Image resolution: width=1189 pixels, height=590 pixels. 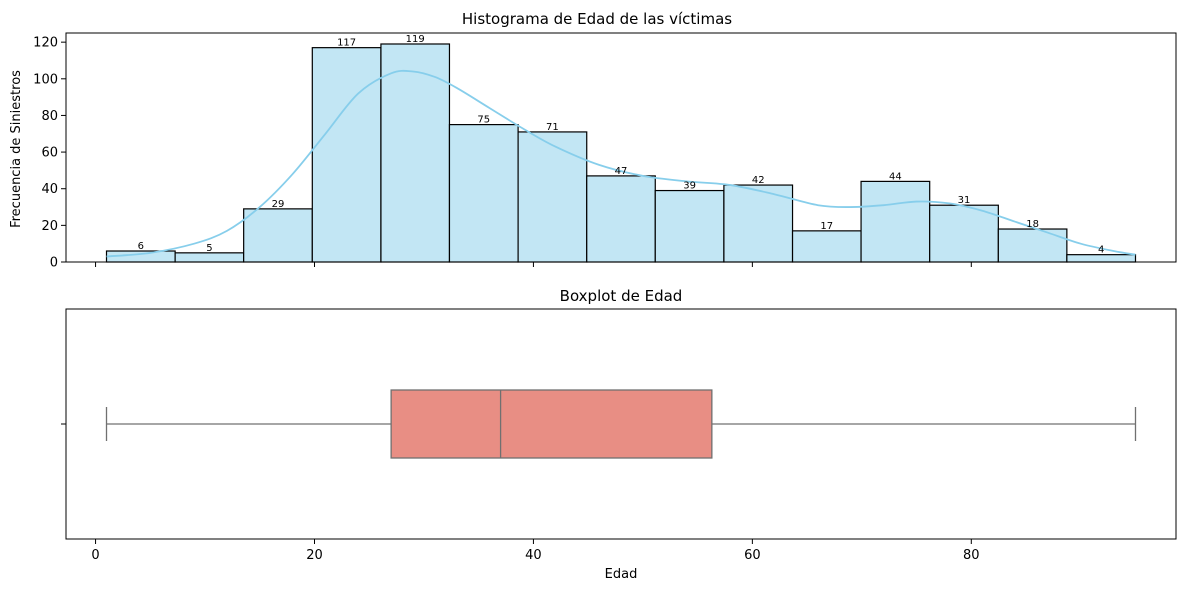 I want to click on histogram-y-tick-label: 120, so click(x=45, y=43).